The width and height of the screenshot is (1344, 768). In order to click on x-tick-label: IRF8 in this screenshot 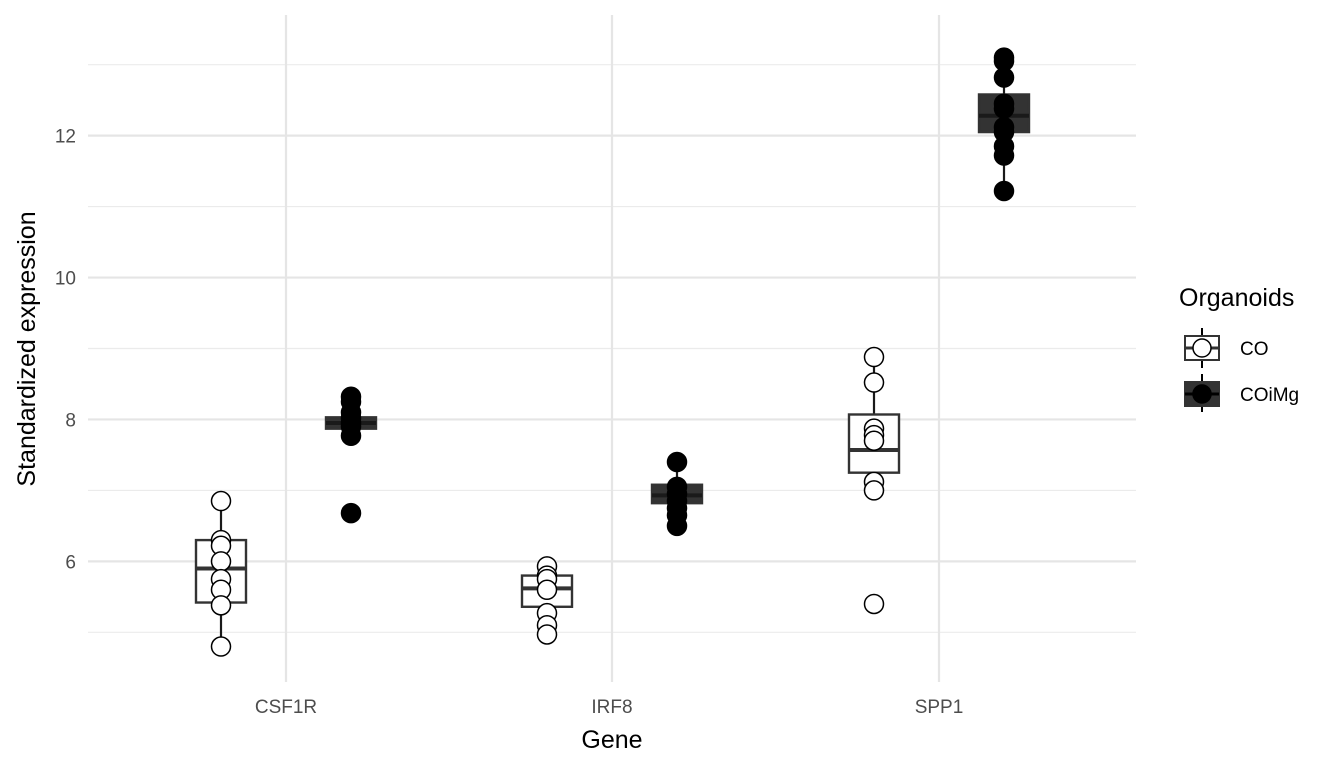, I will do `click(611, 707)`.